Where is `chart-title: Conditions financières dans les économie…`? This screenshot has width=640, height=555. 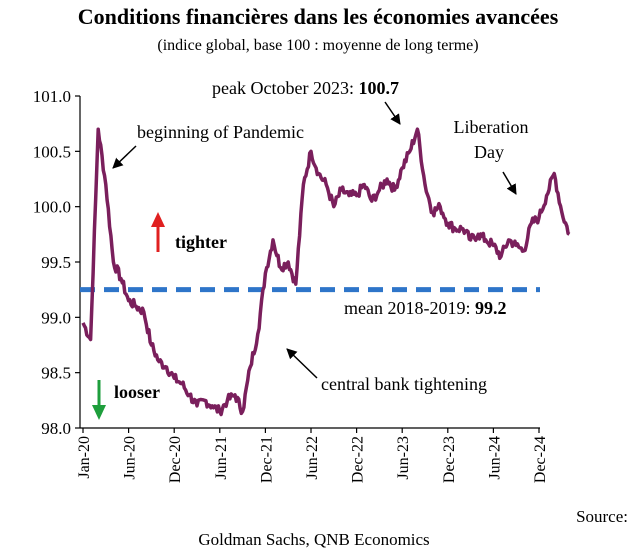
chart-title: Conditions financières dans les économie… is located at coordinates (318, 16).